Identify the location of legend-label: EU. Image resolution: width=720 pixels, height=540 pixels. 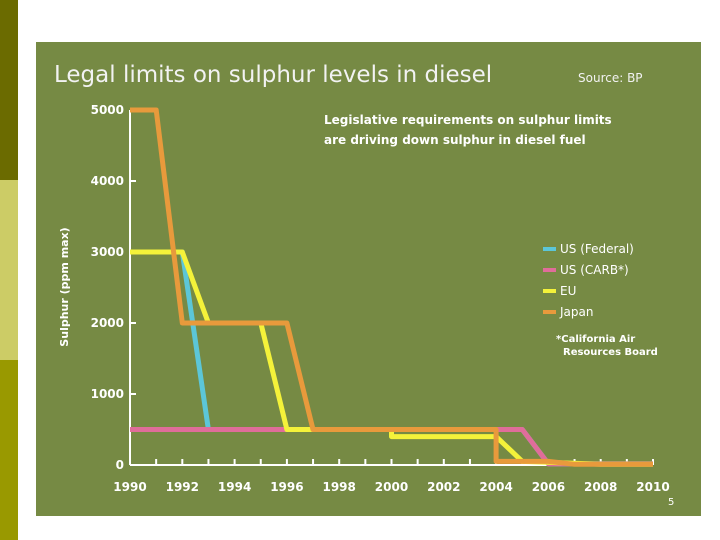
(568, 291).